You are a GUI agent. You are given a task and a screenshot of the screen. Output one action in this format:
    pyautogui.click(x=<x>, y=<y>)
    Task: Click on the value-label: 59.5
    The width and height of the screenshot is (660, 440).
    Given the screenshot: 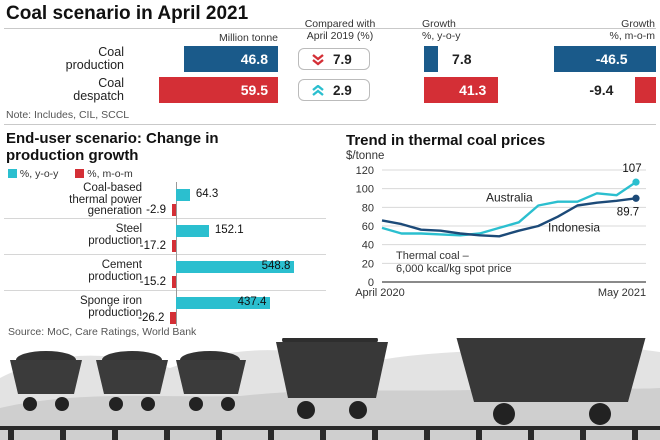 What is the action you would take?
    pyautogui.click(x=254, y=90)
    